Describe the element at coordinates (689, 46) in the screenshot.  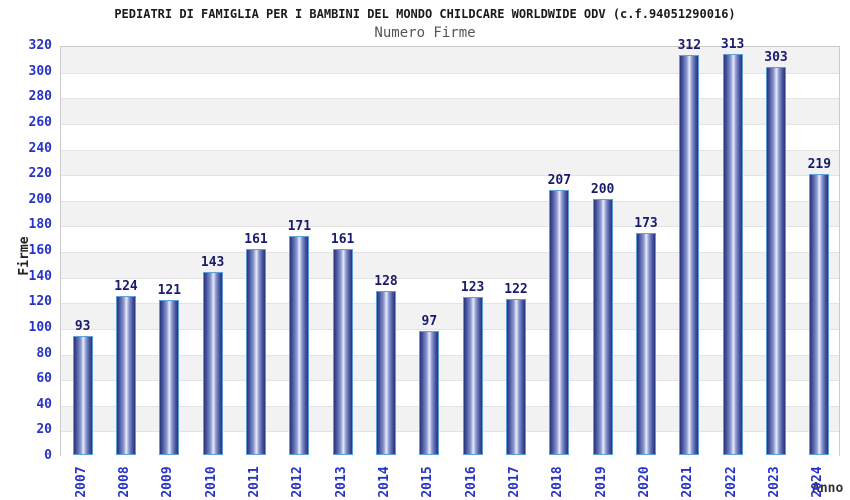
I see `bar-value-label: 312` at that location.